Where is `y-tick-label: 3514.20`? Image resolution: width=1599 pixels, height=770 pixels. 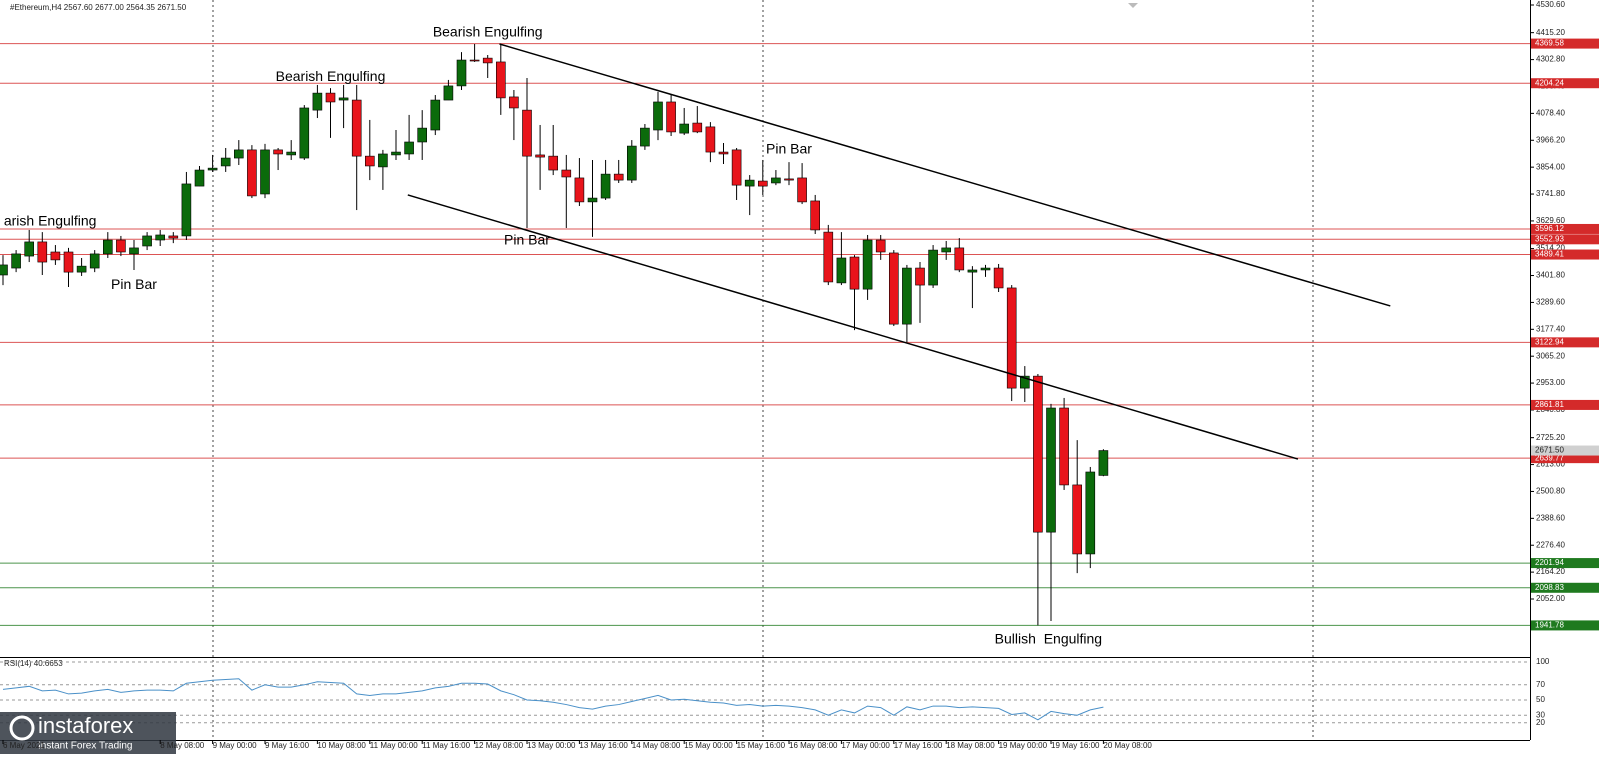 y-tick-label: 3514.20 is located at coordinates (1550, 248).